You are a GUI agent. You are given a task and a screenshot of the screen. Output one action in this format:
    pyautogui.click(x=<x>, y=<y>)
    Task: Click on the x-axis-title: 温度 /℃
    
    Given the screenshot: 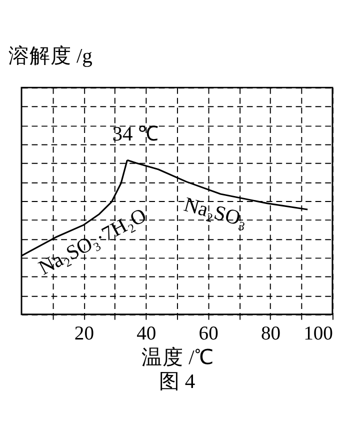 What is the action you would take?
    pyautogui.click(x=178, y=357)
    